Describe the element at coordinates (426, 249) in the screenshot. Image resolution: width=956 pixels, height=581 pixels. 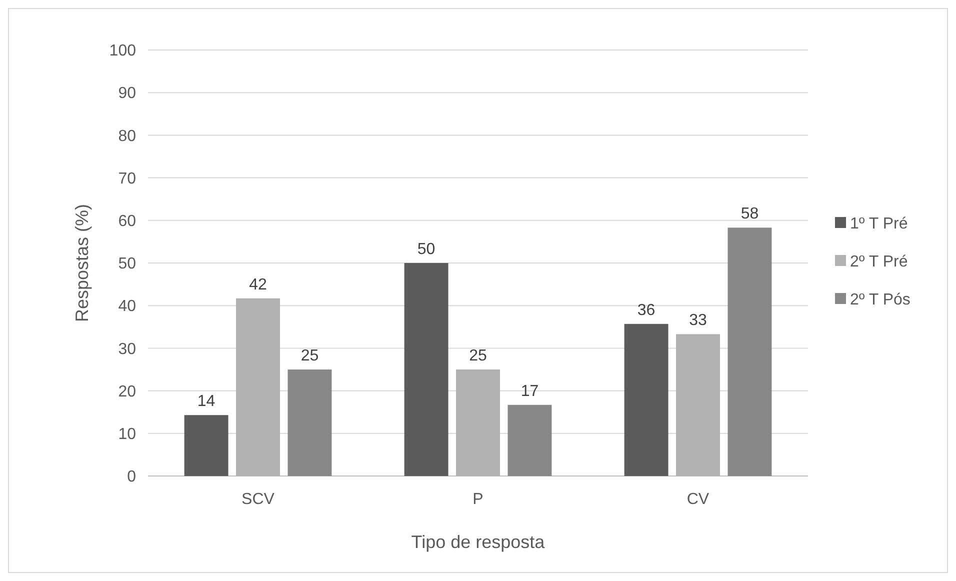
I see `data-label: 50` at that location.